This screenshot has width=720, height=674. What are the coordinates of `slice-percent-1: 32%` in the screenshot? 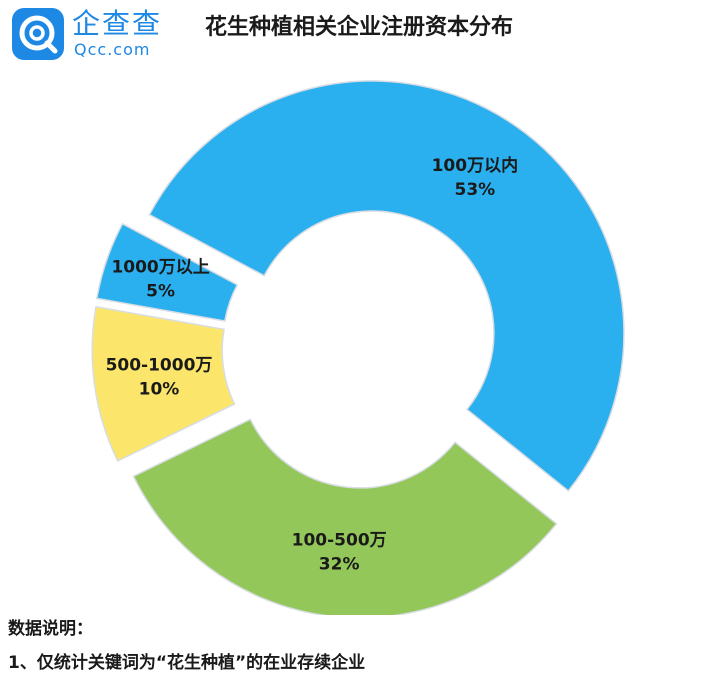 It's located at (339, 565).